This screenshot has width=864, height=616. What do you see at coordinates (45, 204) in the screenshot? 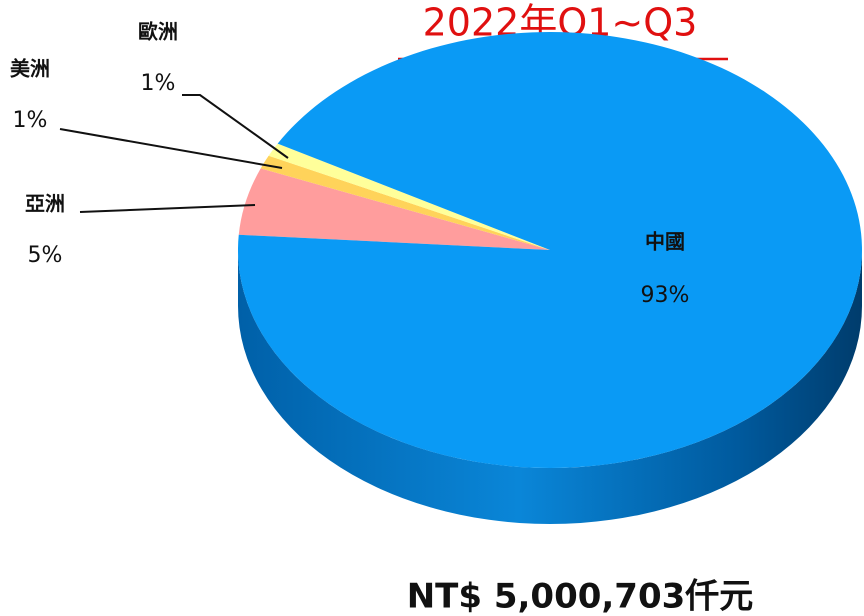
I see `category-label: 亞洲` at bounding box center [45, 204].